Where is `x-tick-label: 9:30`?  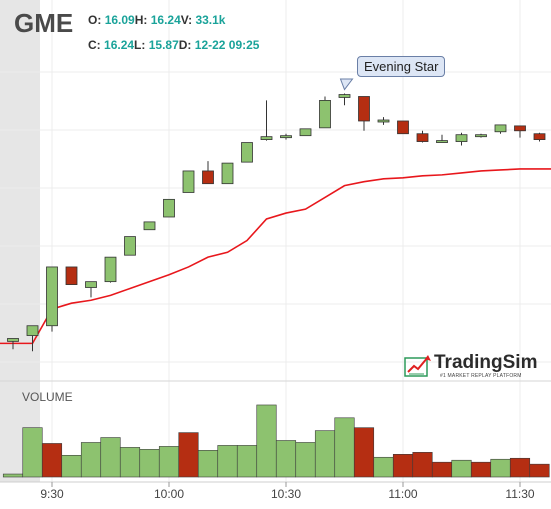
x-tick-label: 9:30 is located at coordinates (52, 494).